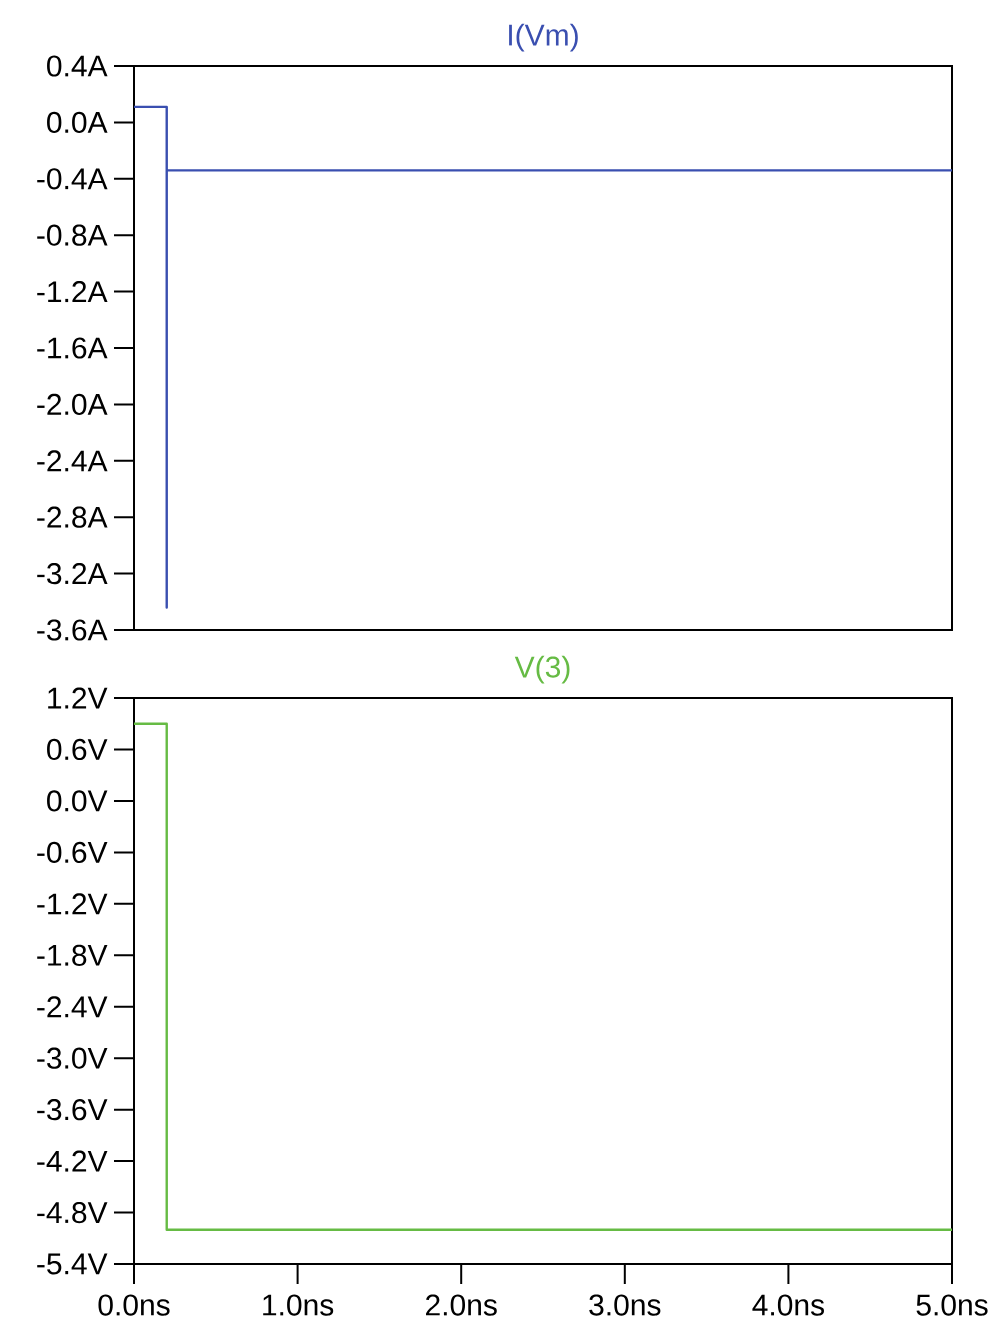 The height and width of the screenshot is (1326, 1000). I want to click on y-tick-label: 0.0A, so click(77, 122).